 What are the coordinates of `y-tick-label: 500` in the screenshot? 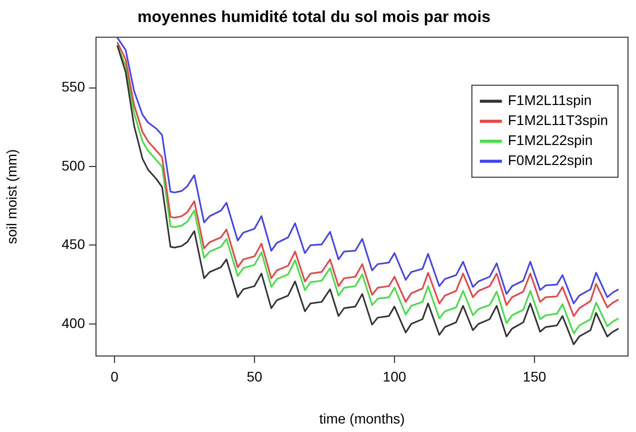 It's located at (74, 165).